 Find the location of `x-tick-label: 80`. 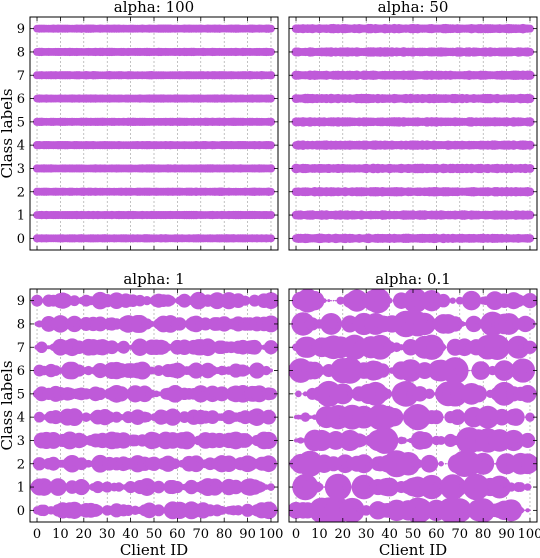

x-tick-label: 80 is located at coordinates (483, 534).